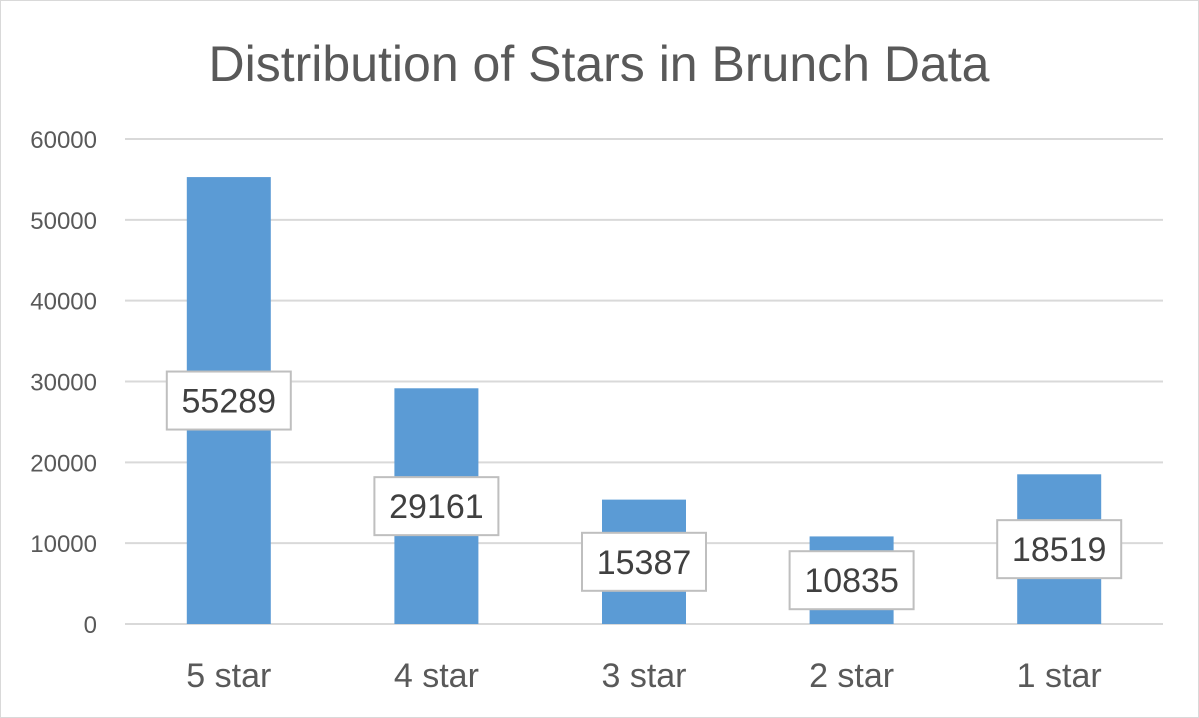 The image size is (1199, 718). What do you see at coordinates (63, 302) in the screenshot?
I see `y-tick-label: 40000` at bounding box center [63, 302].